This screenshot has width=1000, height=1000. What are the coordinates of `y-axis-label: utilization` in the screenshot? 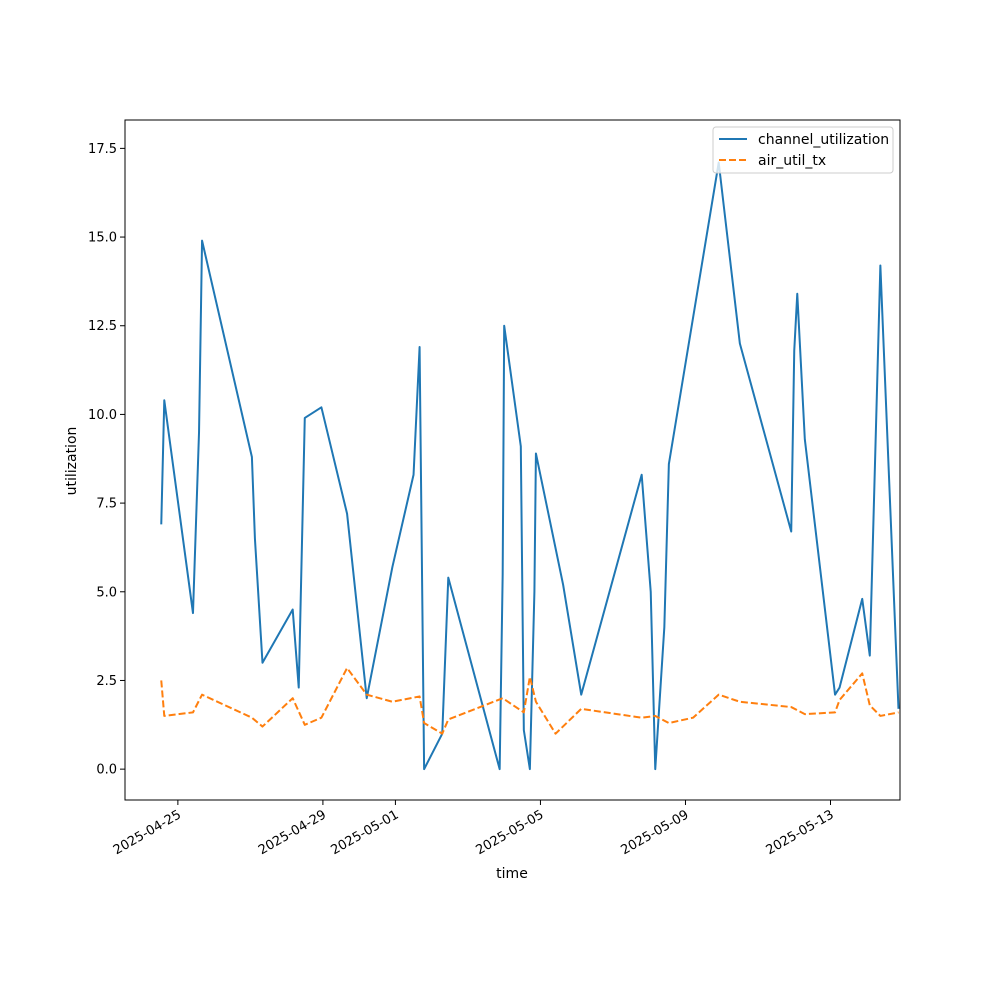 It's located at (72, 461).